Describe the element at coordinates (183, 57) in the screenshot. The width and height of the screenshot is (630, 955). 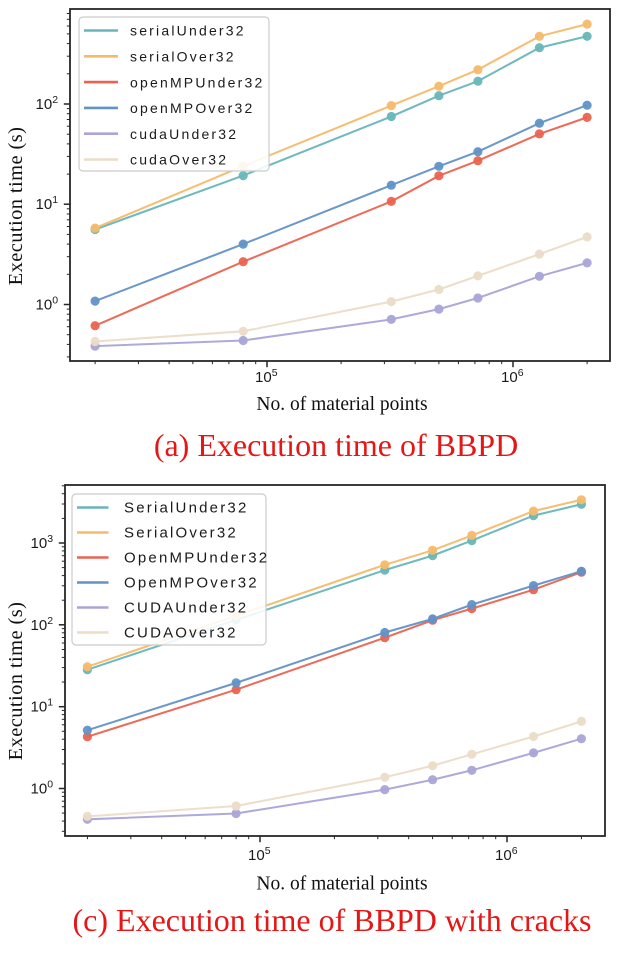
I see `svg-text: serialOver32` at that location.